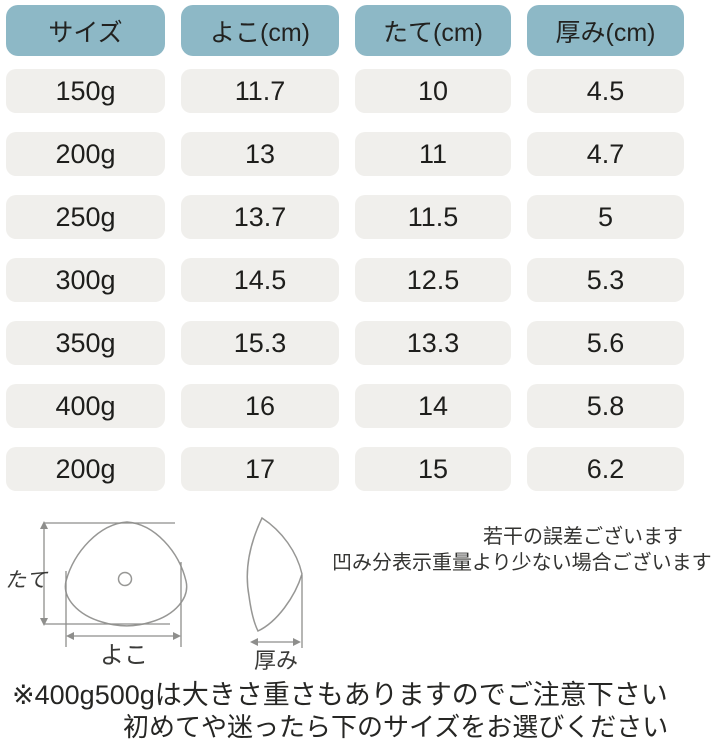 Image resolution: width=720 pixels, height=744 pixels. What do you see at coordinates (274, 574) in the screenshot?
I see `side-outline-shape` at bounding box center [274, 574].